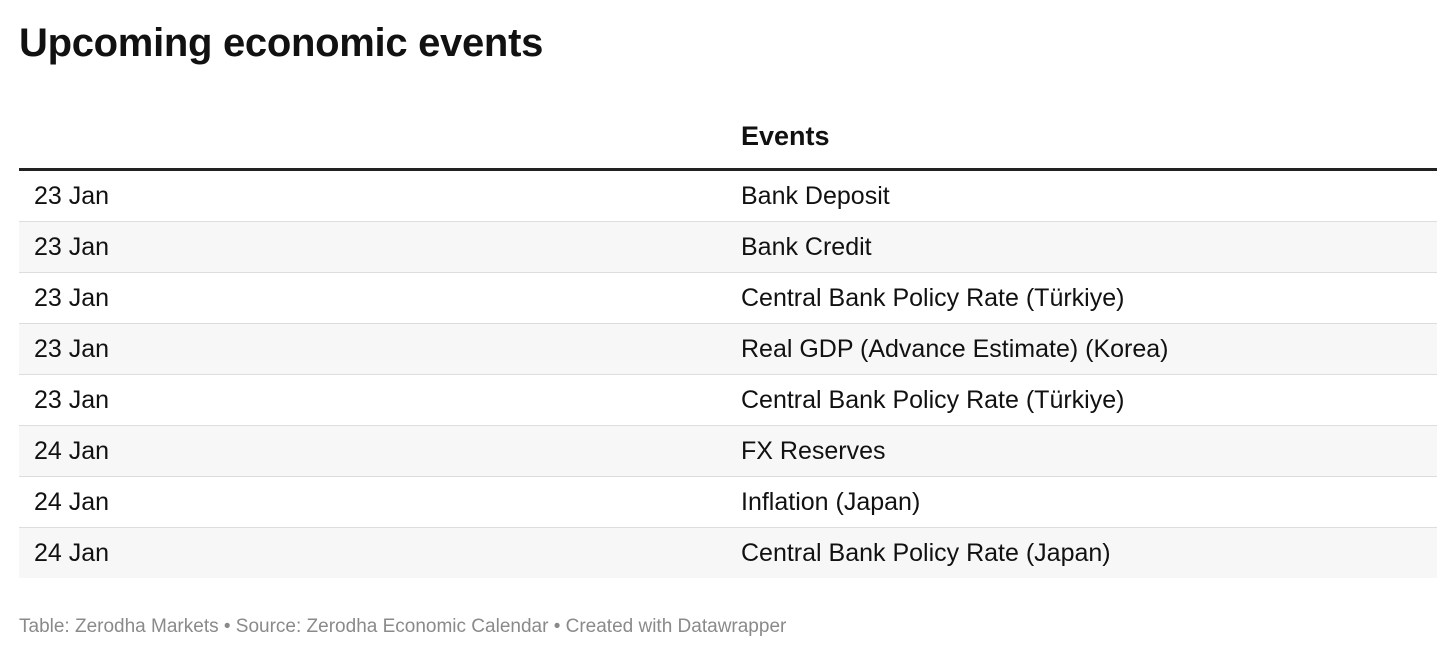  I want to click on event-cell: Central Bank Policy Rate (Japan), so click(1089, 552).